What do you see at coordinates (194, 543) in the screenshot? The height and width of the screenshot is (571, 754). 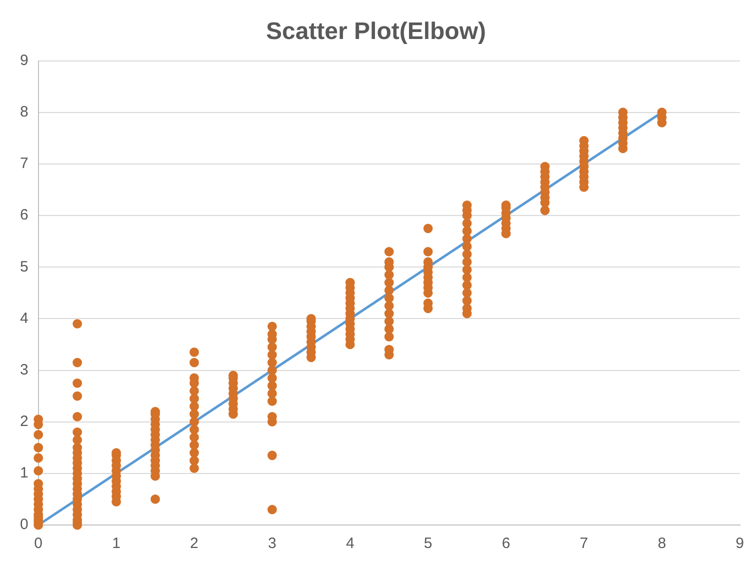 I see `x-tick-label: 2` at bounding box center [194, 543].